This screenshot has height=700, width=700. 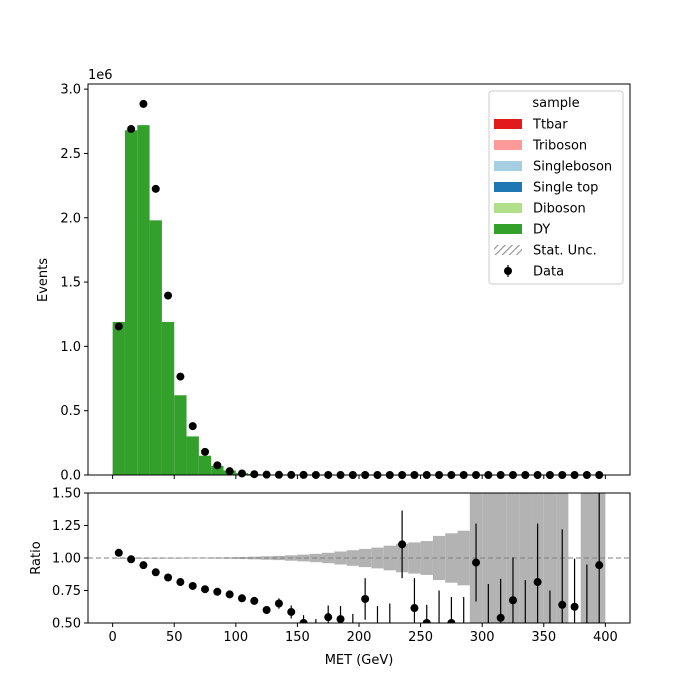 I want to click on legend-item-data: Data, so click(x=534, y=272).